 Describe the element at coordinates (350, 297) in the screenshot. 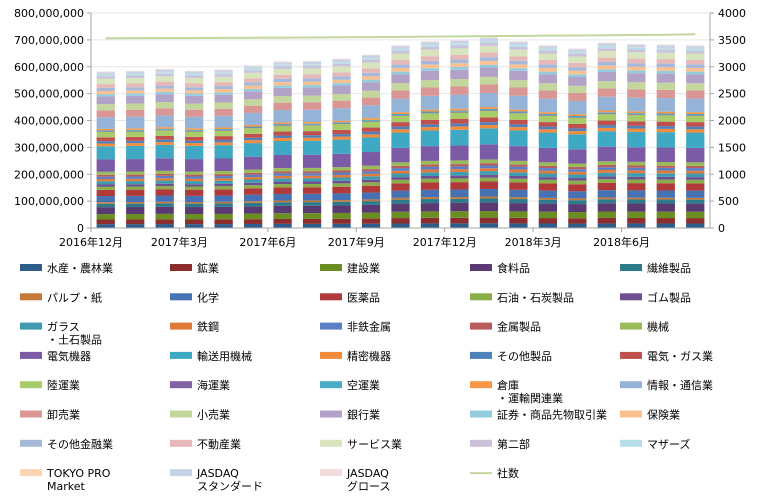

I see `legend-item: 医薬品` at that location.